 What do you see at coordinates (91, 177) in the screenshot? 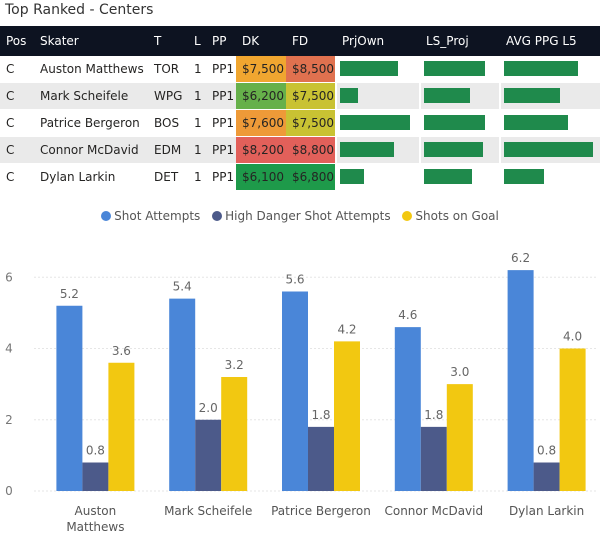
I see `cell-skater: Dylan Larkin` at bounding box center [91, 177].